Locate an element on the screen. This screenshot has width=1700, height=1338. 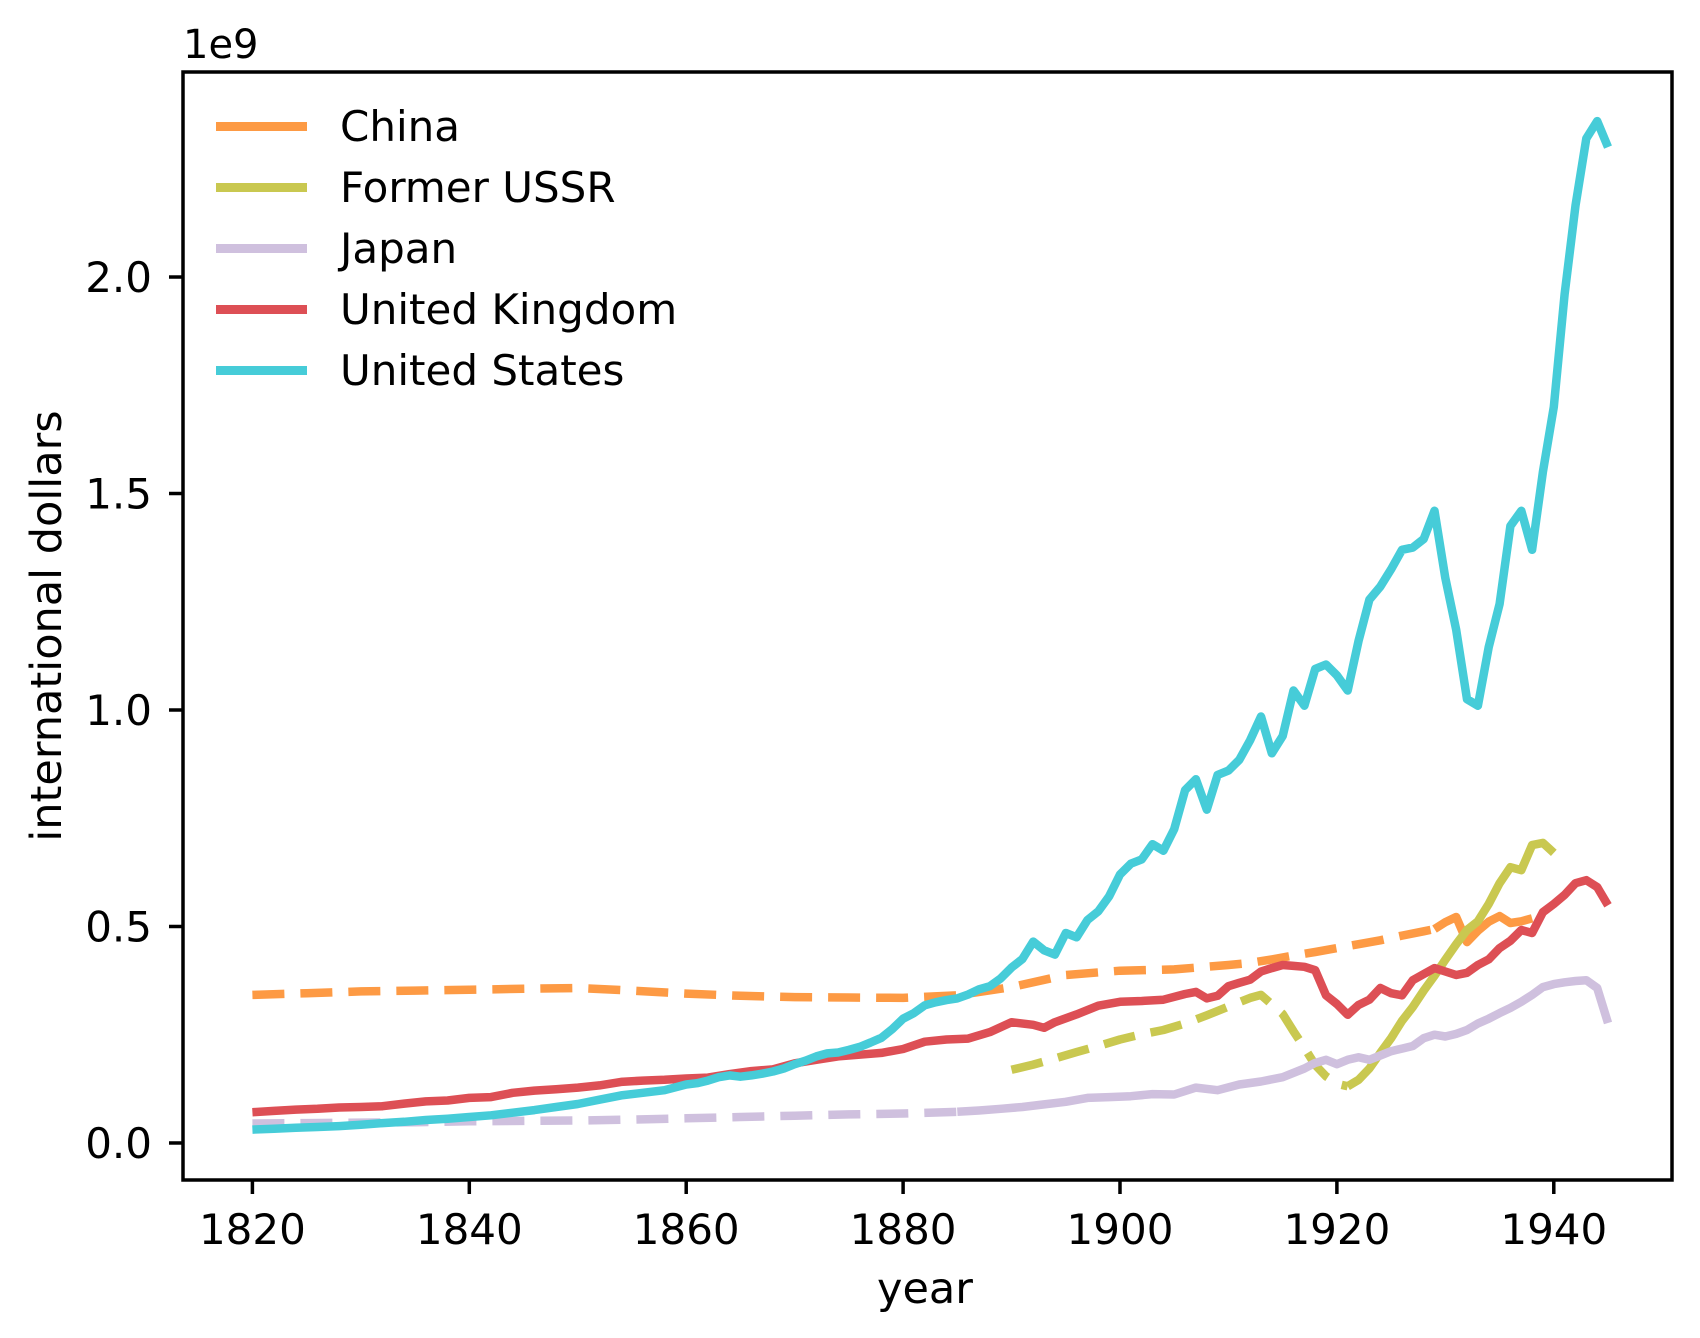
legend-entry-label: United States is located at coordinates (482, 370).